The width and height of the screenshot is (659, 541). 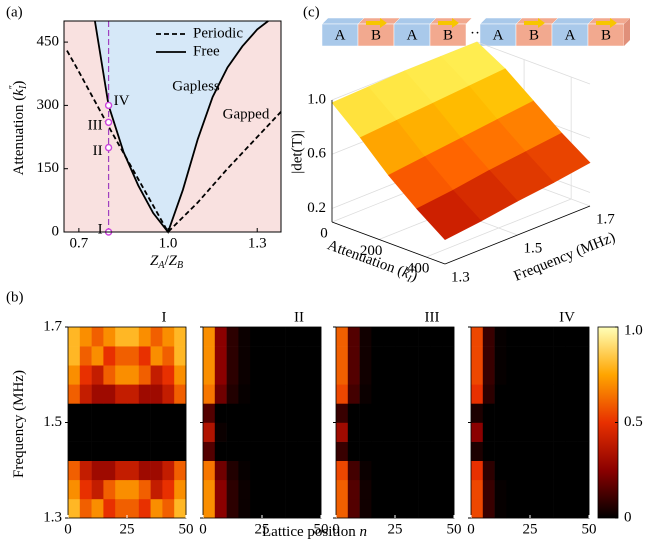 What do you see at coordinates (14, 12) in the screenshot?
I see `panel-label: (a)` at bounding box center [14, 12].